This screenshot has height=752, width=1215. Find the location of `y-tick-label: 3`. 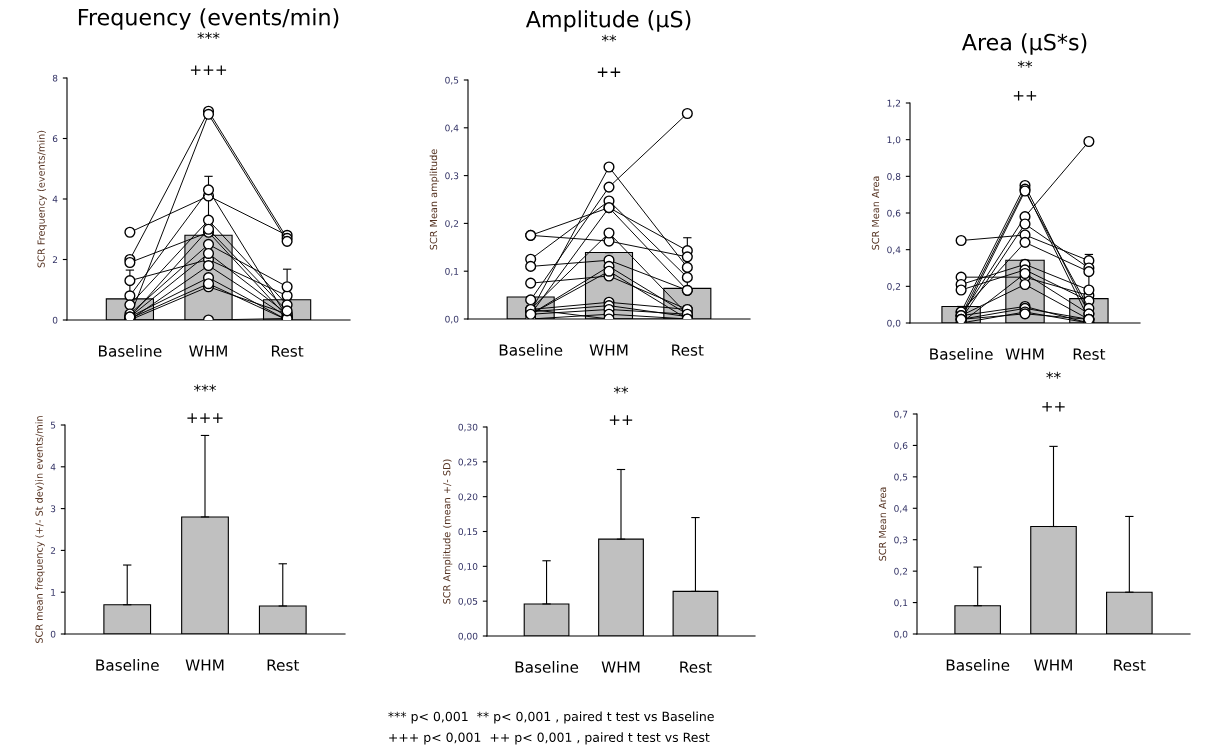

y-tick-label: 3 is located at coordinates (53, 509).